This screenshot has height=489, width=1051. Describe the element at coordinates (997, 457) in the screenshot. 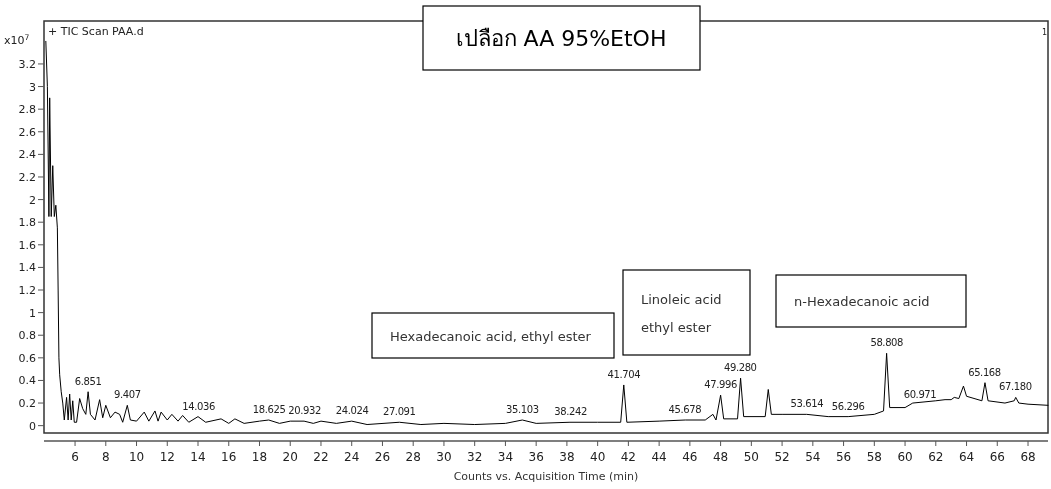

I see `x-tick-label: 66` at that location.